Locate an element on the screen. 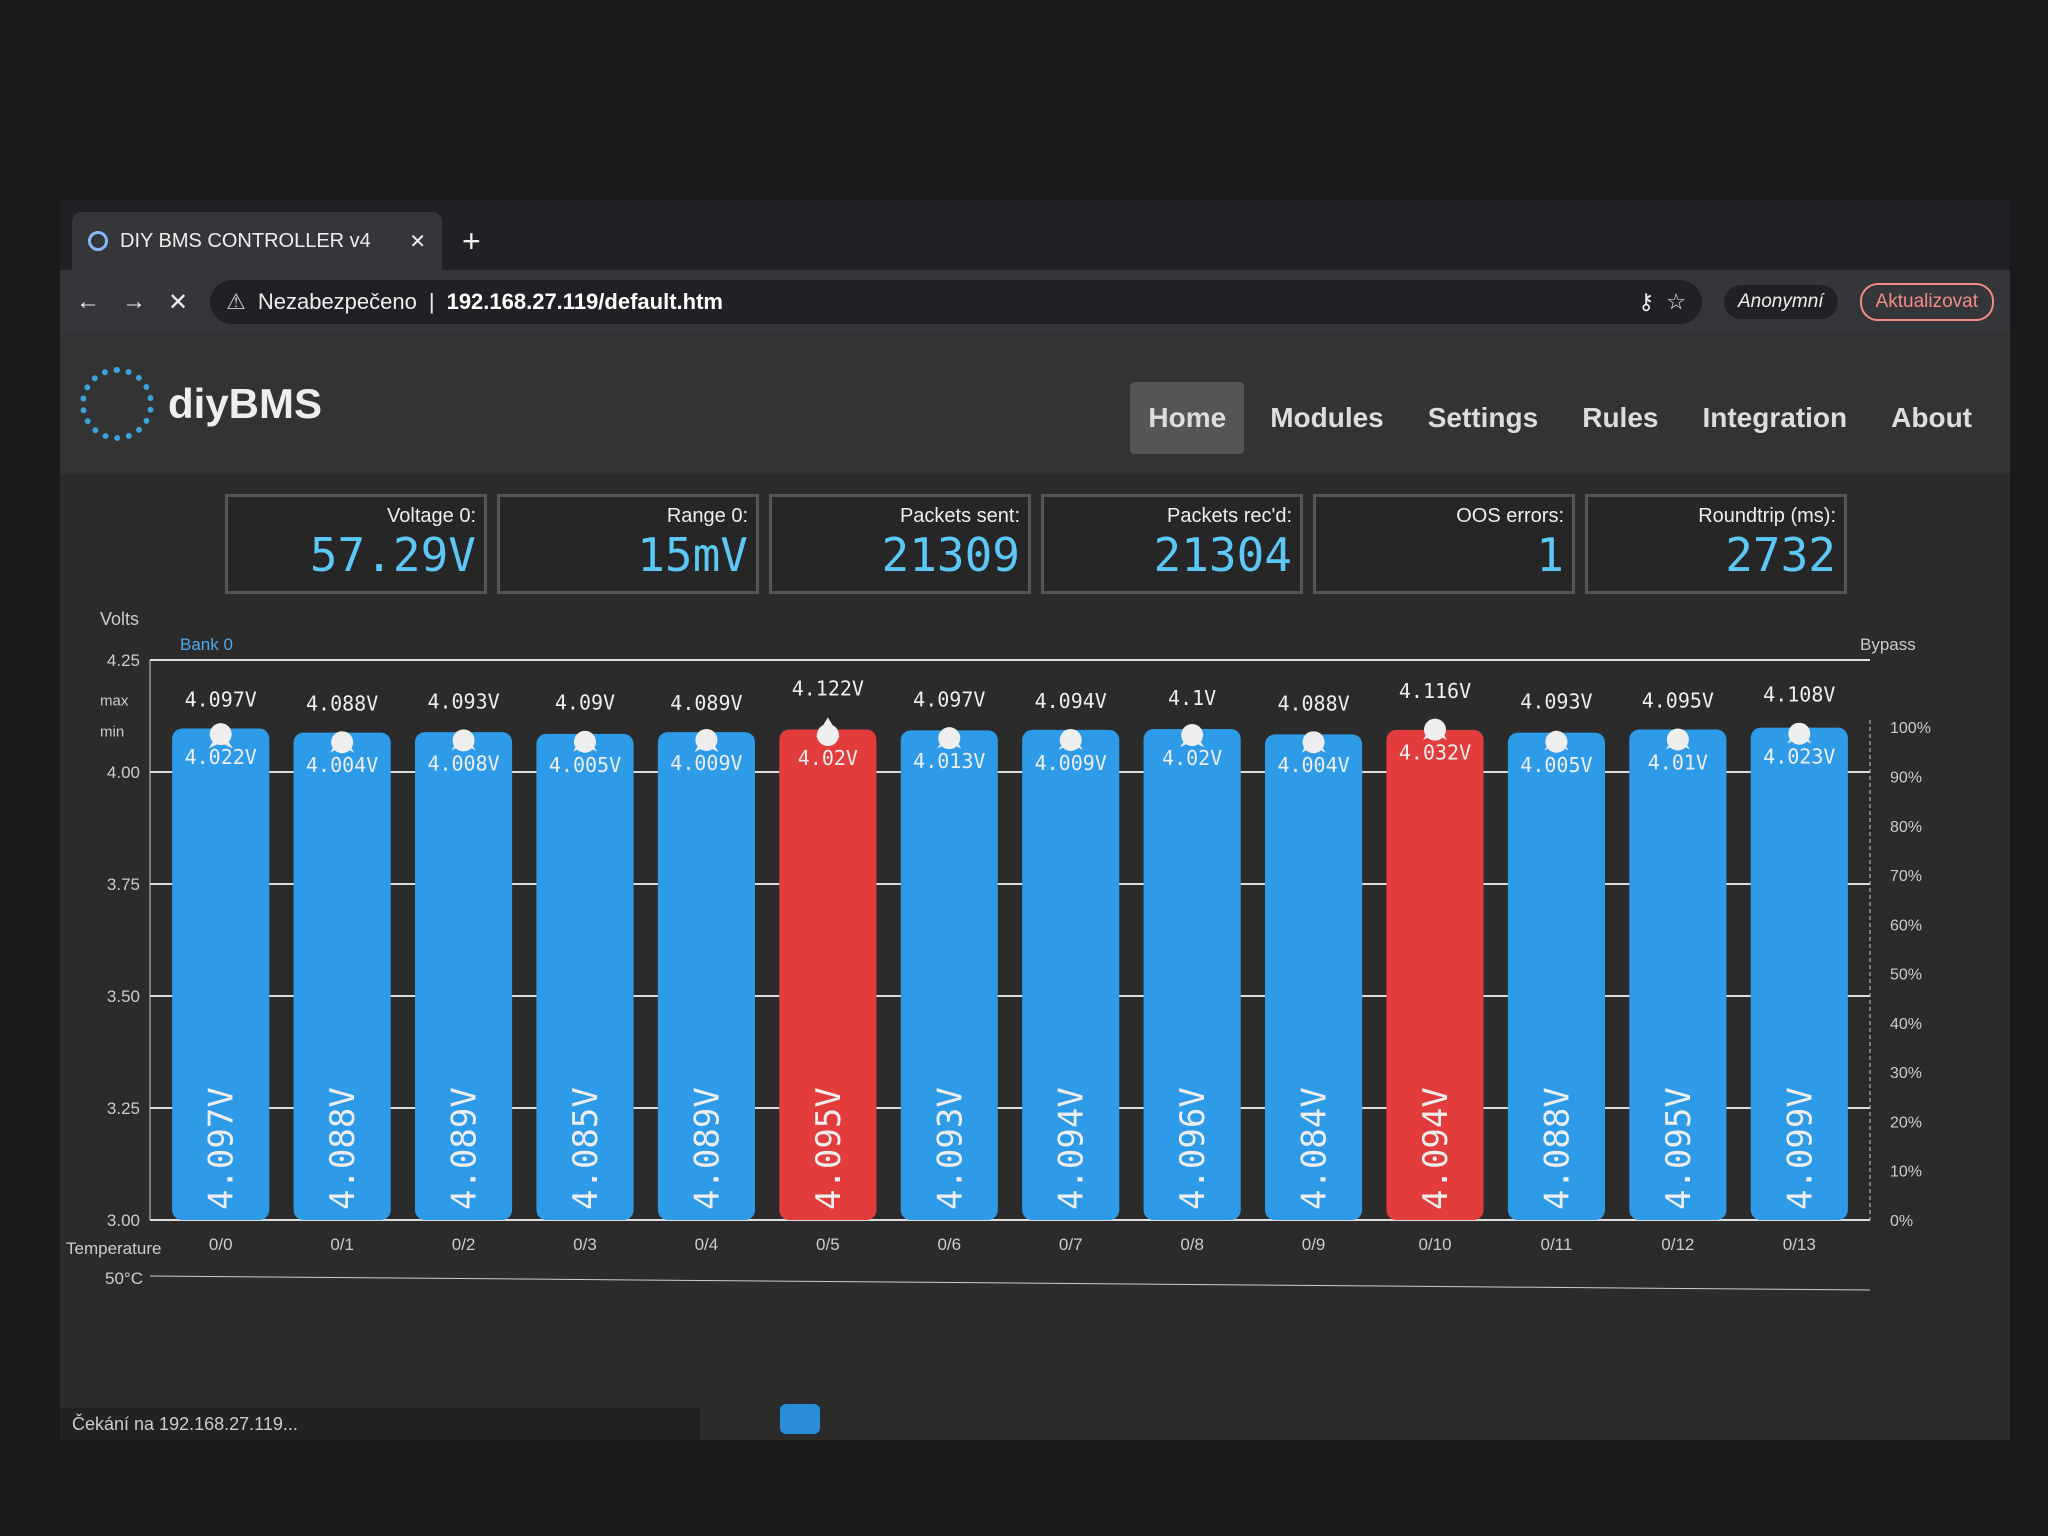  security-label: Nezabezpečeno is located at coordinates (337, 301).